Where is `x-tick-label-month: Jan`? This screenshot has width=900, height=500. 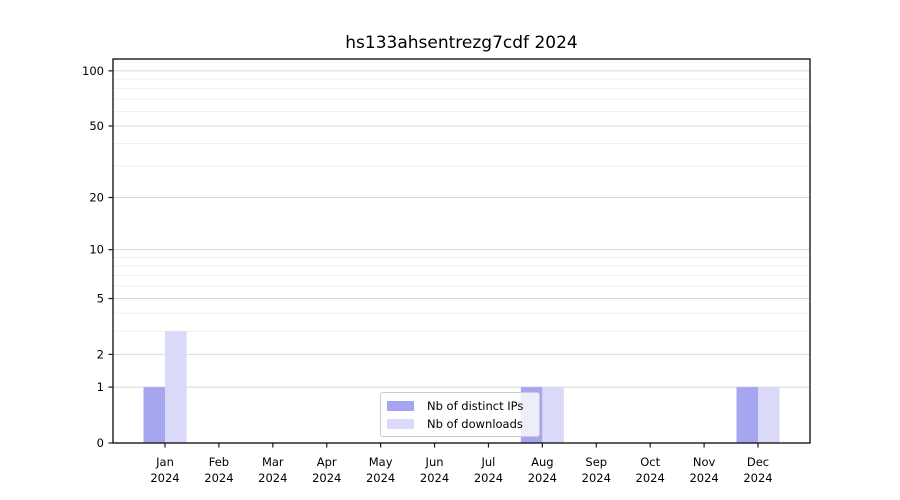
x-tick-label-month: Jan is located at coordinates (164, 462).